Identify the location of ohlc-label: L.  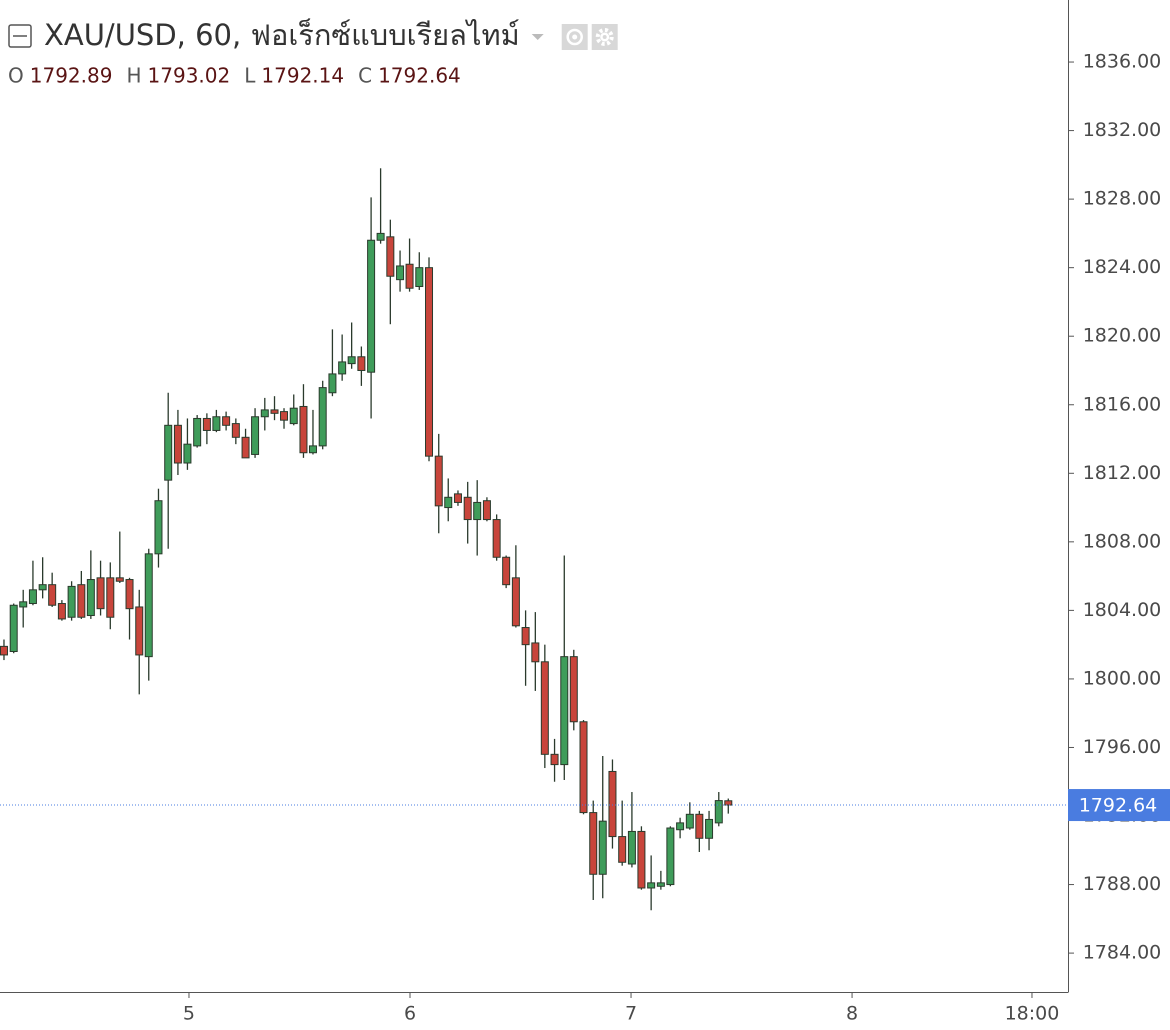
(250, 76).